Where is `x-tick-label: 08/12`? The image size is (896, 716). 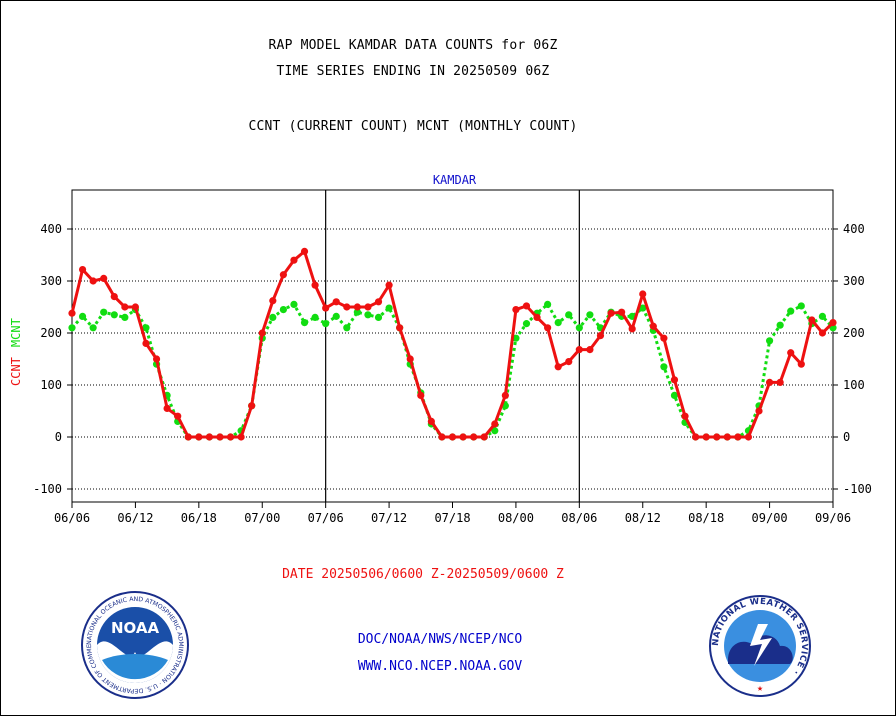 x-tick-label: 08/12 is located at coordinates (643, 518).